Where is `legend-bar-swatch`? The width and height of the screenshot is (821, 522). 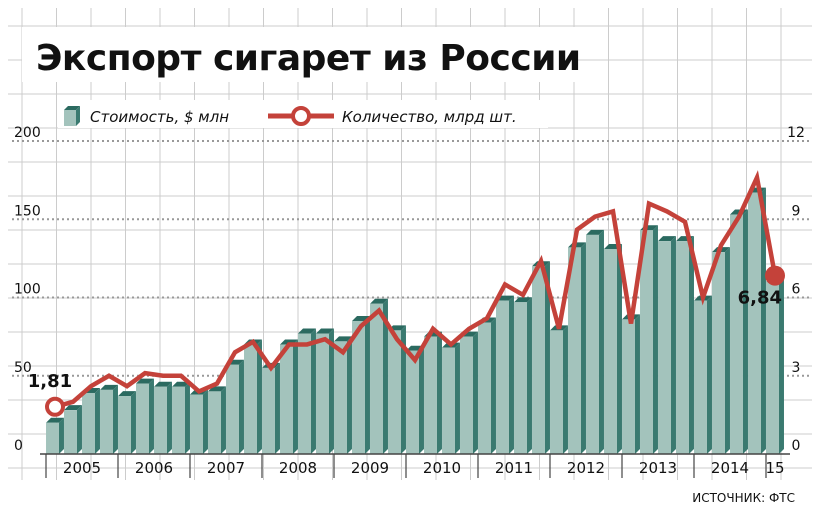
legend-bar-swatch is located at coordinates (72, 116).